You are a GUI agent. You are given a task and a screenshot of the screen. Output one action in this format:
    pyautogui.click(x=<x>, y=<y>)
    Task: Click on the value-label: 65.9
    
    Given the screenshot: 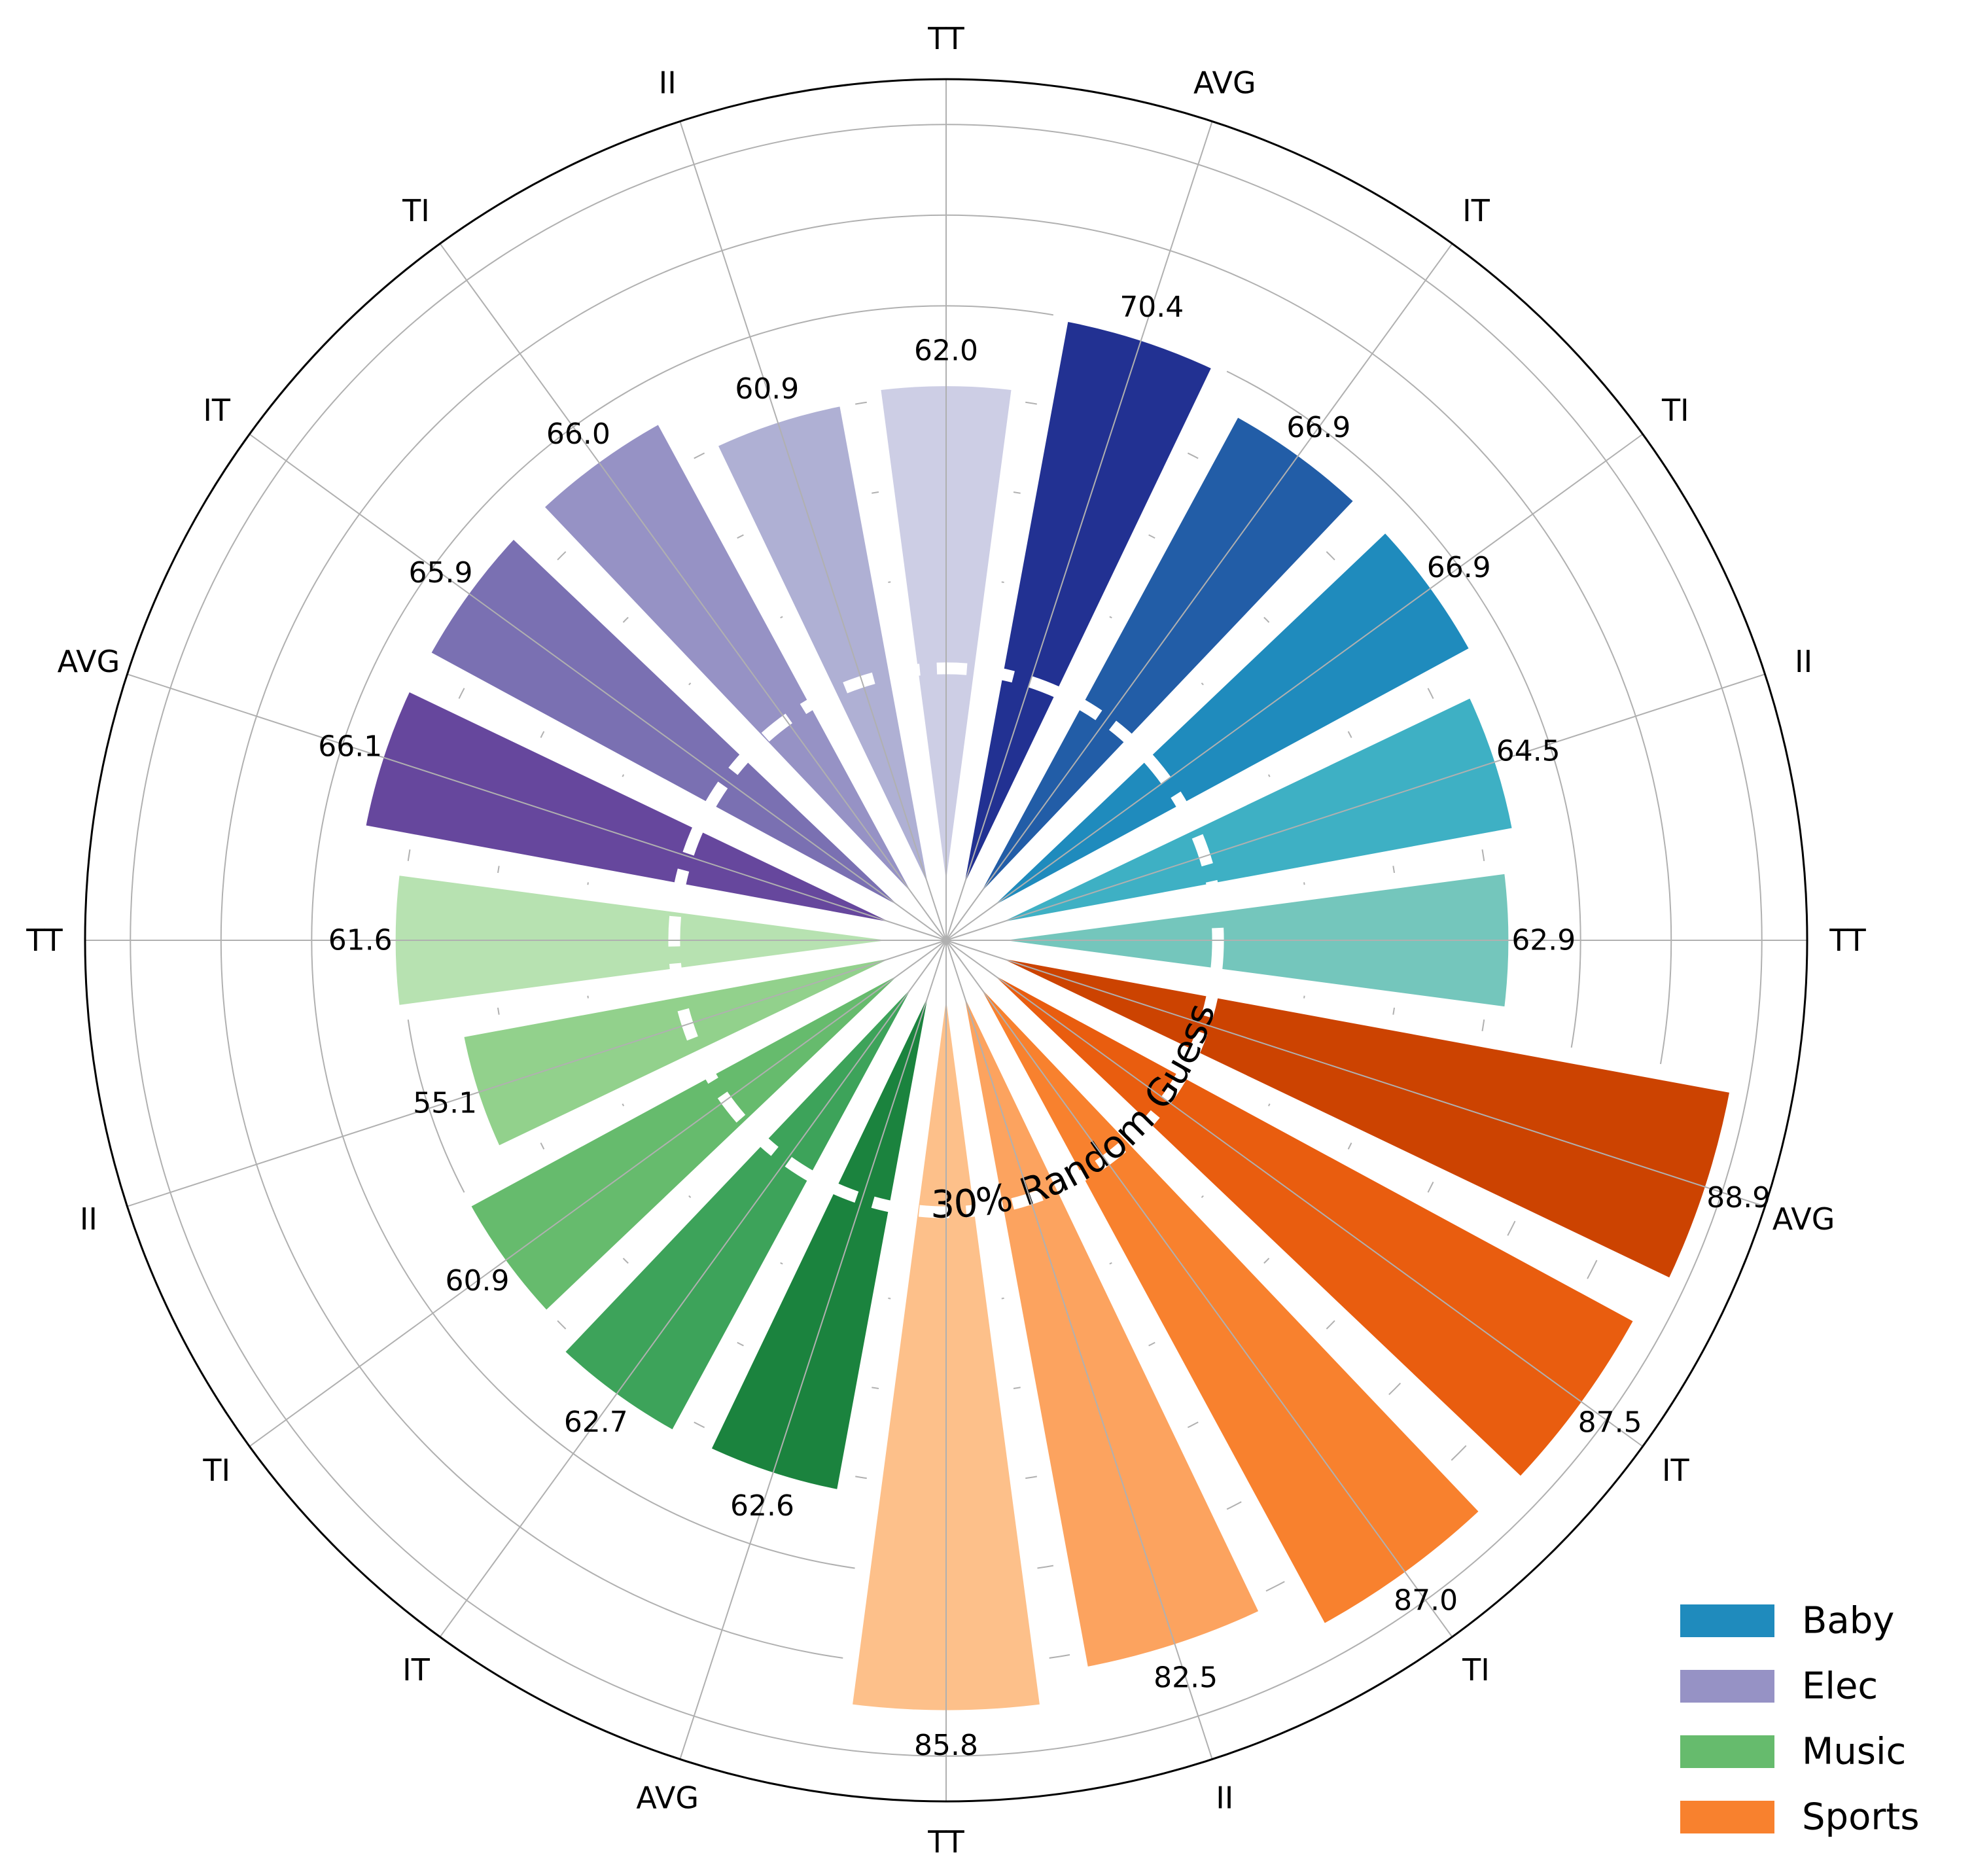 What is the action you would take?
    pyautogui.click(x=441, y=573)
    